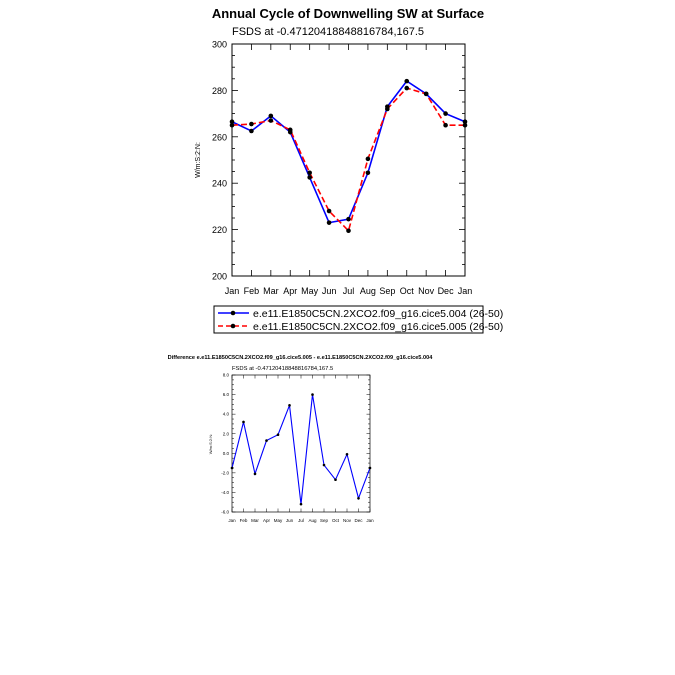  Describe the element at coordinates (324, 520) in the screenshot. I see `difference-chart-x-tick-label: Sep` at that location.